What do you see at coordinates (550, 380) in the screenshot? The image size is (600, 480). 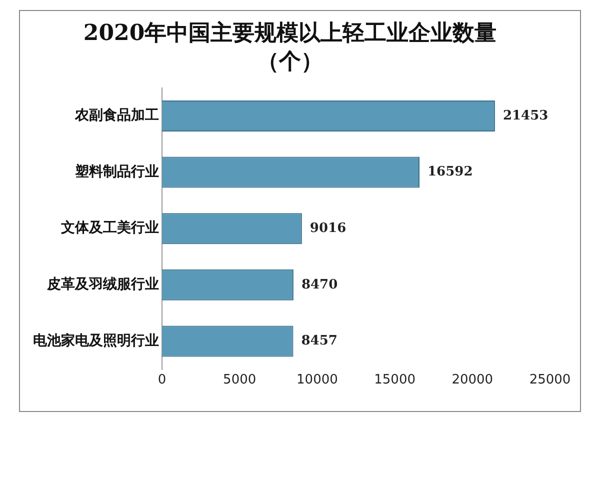 I see `x-tick-label: 25000` at bounding box center [550, 380].